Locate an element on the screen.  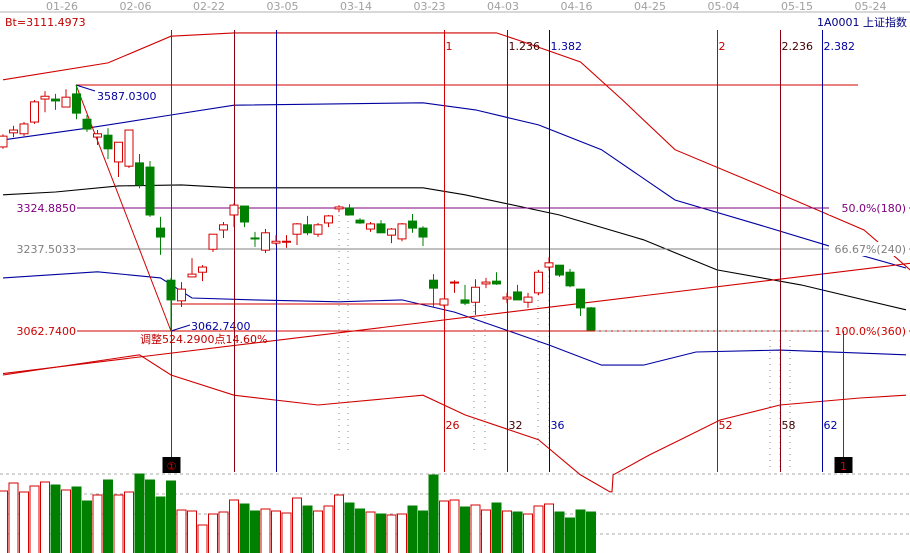
fib-level-percent-label: 66.67%(240) is located at coordinates (870, 249).